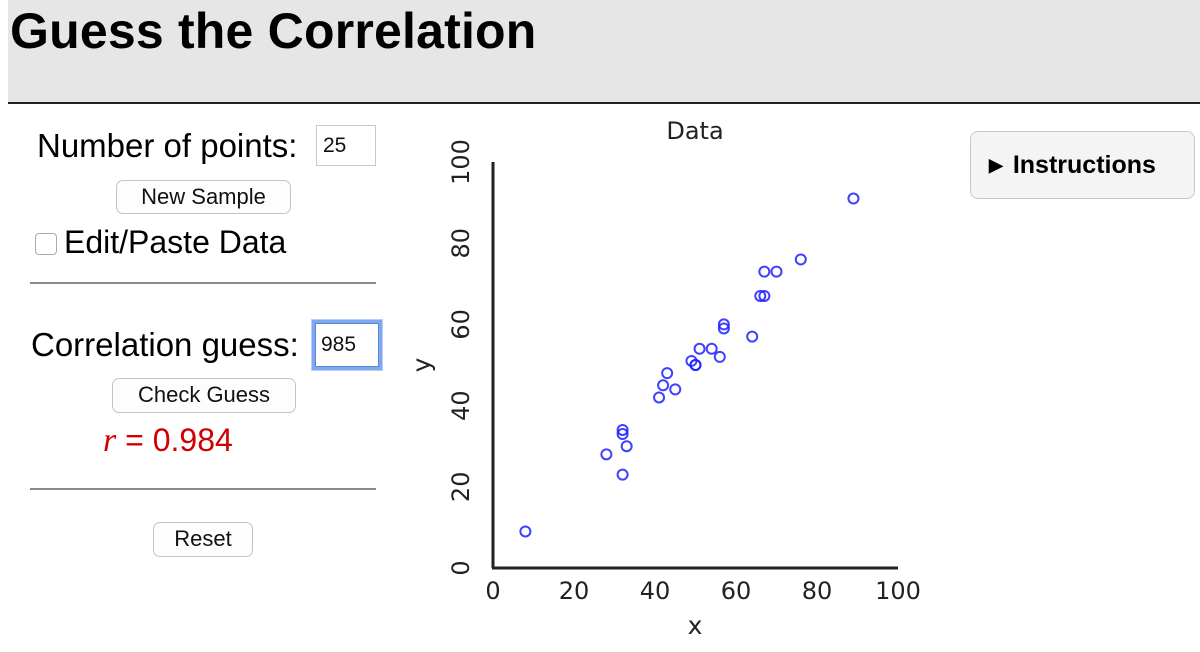 The width and height of the screenshot is (1200, 652). I want to click on chart-title: Data, so click(694, 131).